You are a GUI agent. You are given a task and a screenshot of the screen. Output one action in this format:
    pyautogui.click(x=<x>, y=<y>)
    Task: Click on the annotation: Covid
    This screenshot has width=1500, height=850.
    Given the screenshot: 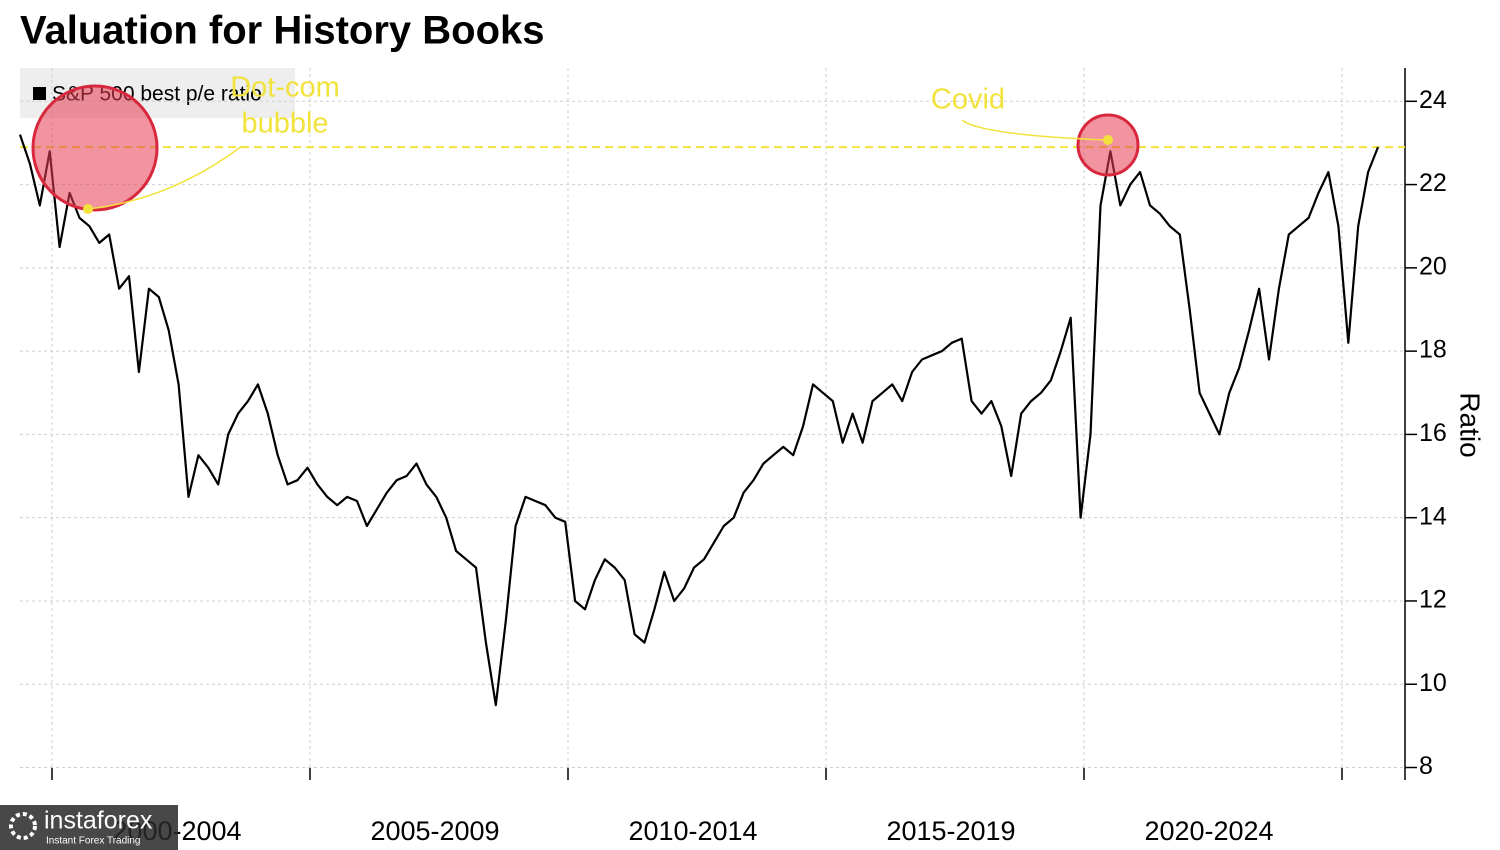 What is the action you would take?
    pyautogui.click(x=968, y=100)
    